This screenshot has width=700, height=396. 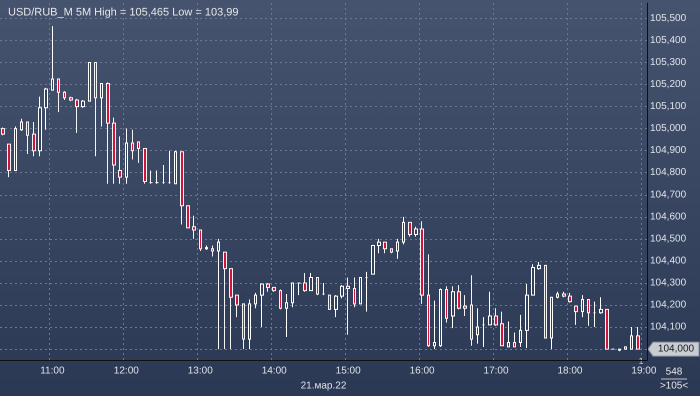 I want to click on y-tick-label: 104,600, so click(x=668, y=216).